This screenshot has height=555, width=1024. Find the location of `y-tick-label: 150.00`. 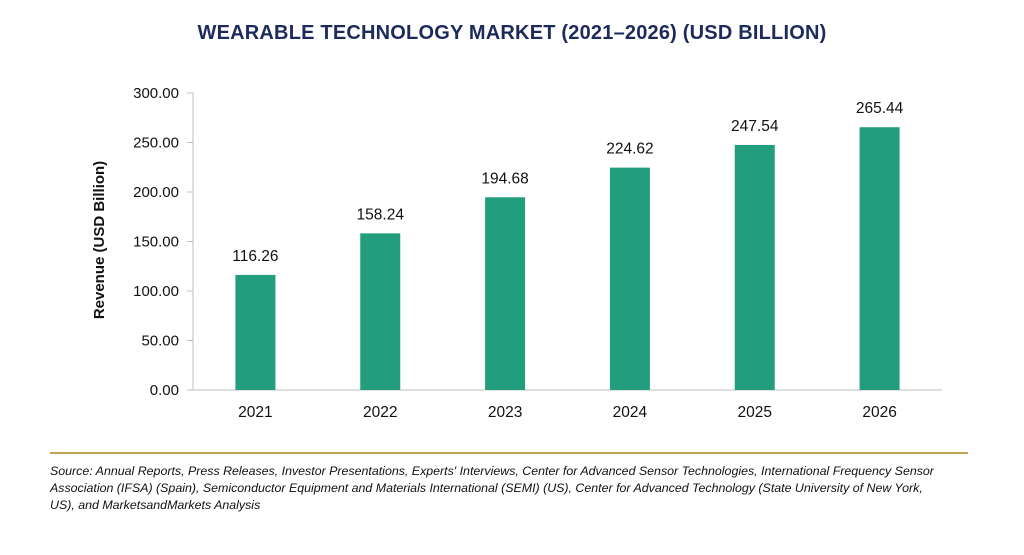

y-tick-label: 150.00 is located at coordinates (156, 242).